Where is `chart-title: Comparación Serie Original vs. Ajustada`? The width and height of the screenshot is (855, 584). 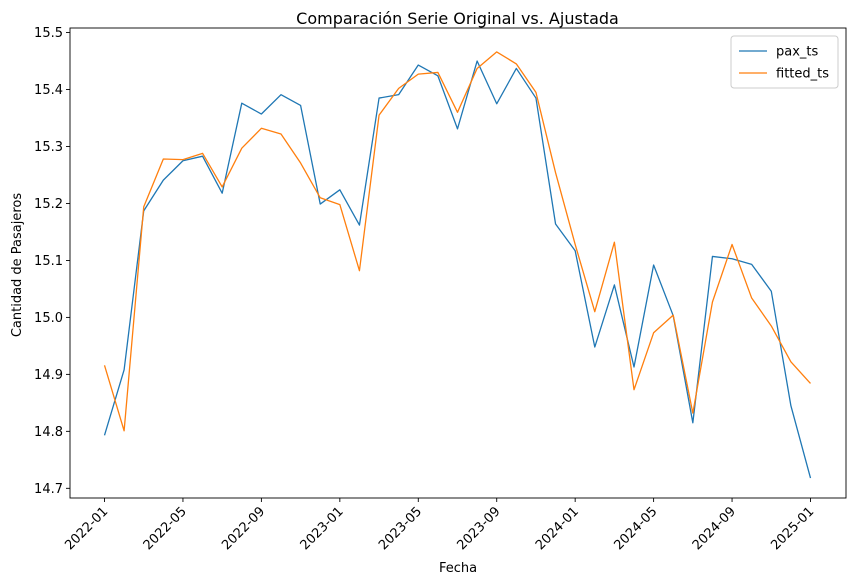 chart-title: Comparación Serie Original vs. Ajustada is located at coordinates (457, 18).